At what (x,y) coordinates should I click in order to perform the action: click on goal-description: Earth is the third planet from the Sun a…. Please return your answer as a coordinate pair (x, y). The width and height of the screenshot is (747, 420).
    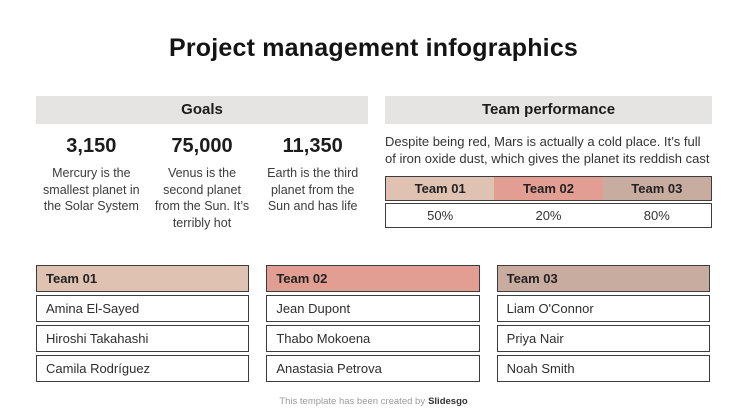
    Looking at the image, I should click on (313, 189).